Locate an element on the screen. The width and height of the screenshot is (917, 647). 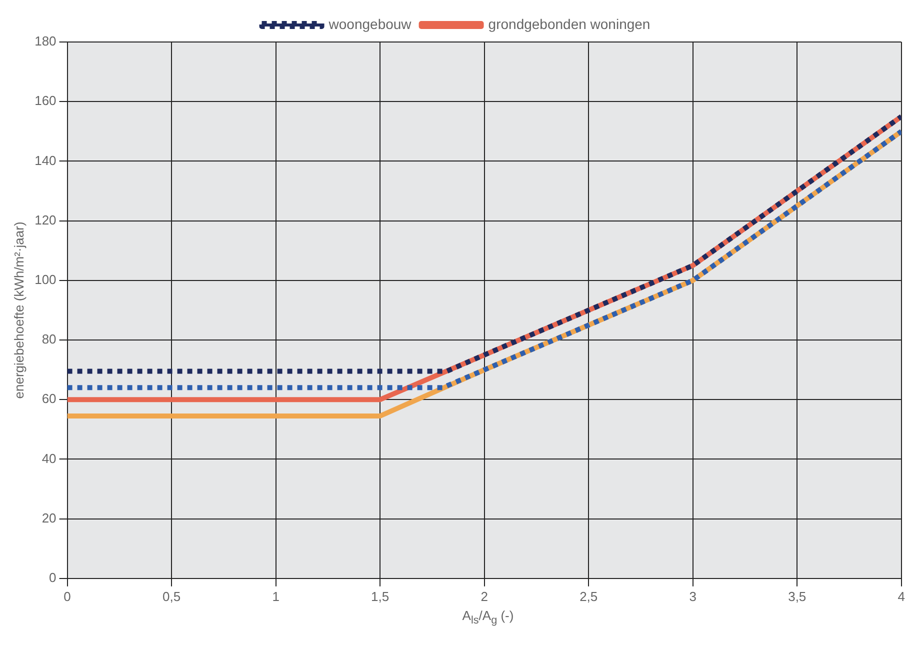
y-tick-label: 140 is located at coordinates (45, 160).